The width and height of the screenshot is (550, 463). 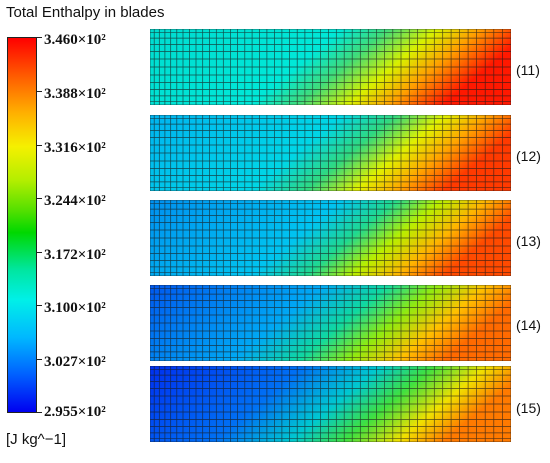 What do you see at coordinates (75, 201) in the screenshot?
I see `scale-tick-label: 3.244×10²` at bounding box center [75, 201].